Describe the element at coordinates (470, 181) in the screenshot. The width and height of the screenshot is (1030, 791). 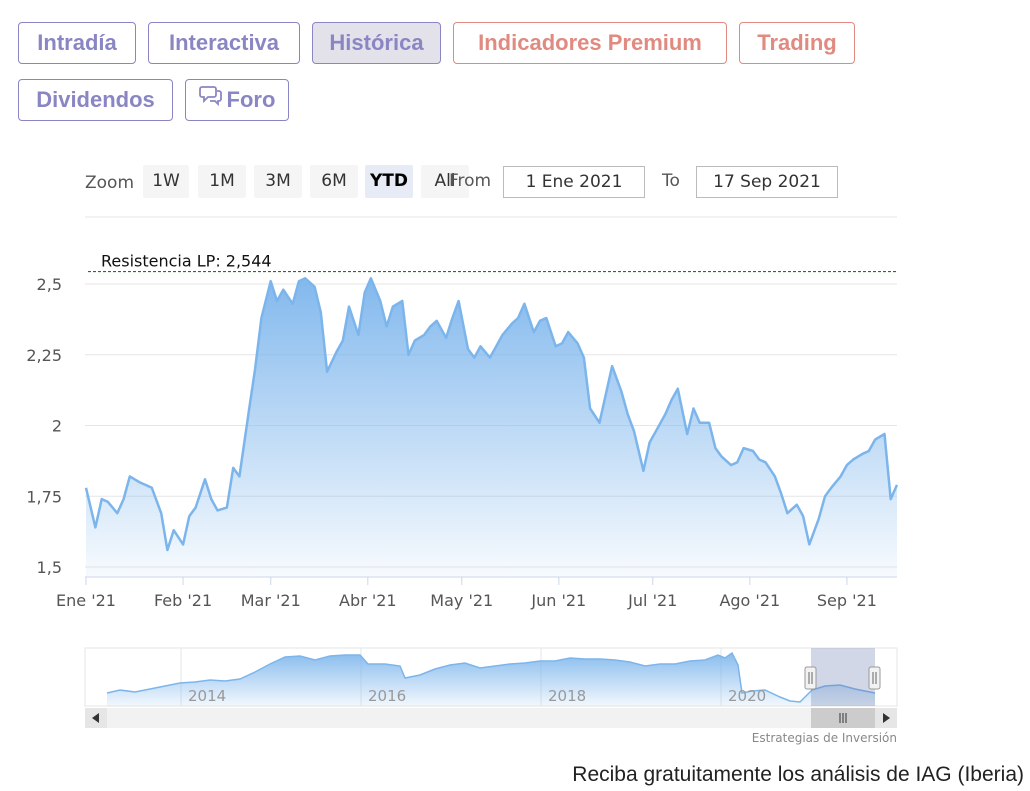
I see `from-label: From` at that location.